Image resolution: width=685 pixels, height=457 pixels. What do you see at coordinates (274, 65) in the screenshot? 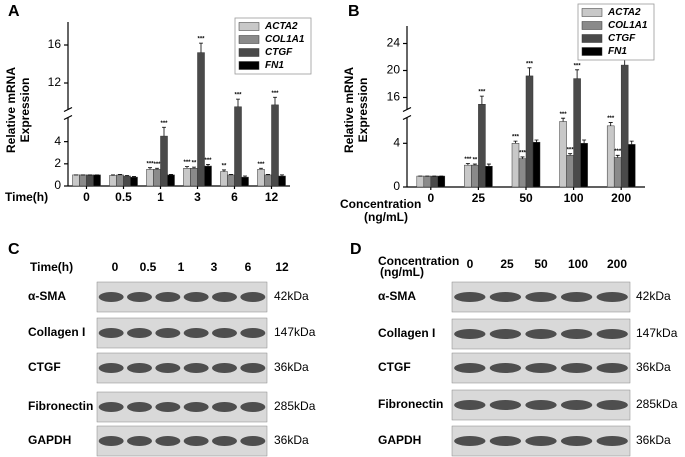
I see `legend-label: FN1` at bounding box center [274, 65].